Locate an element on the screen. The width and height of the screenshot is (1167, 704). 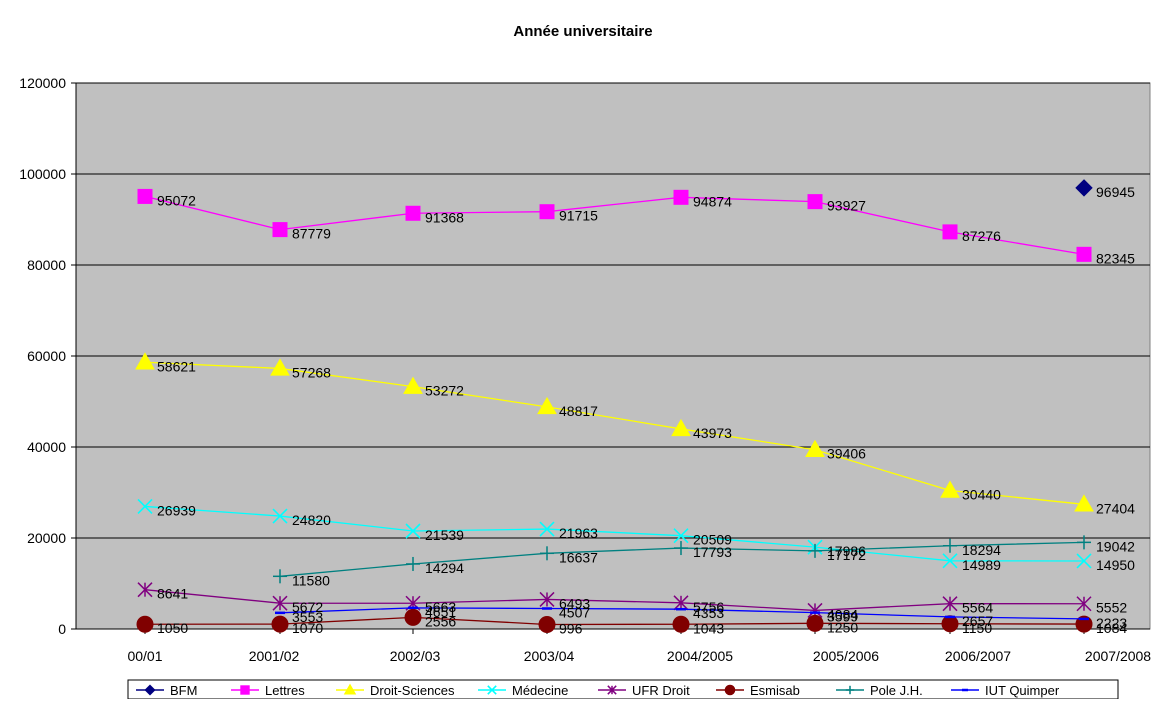
data-label: 21963 is located at coordinates (578, 533).